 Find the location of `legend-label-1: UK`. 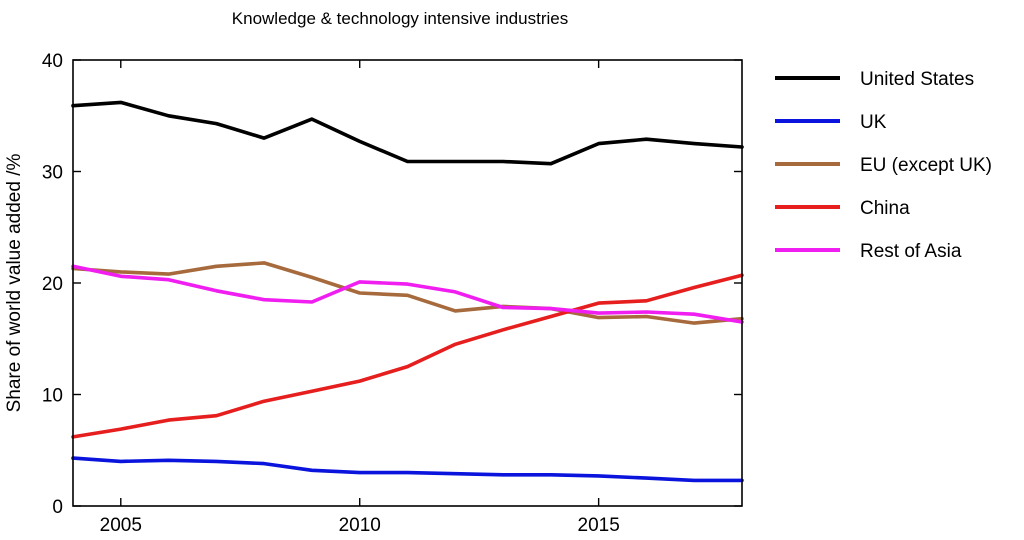

legend-label-1: UK is located at coordinates (873, 122).